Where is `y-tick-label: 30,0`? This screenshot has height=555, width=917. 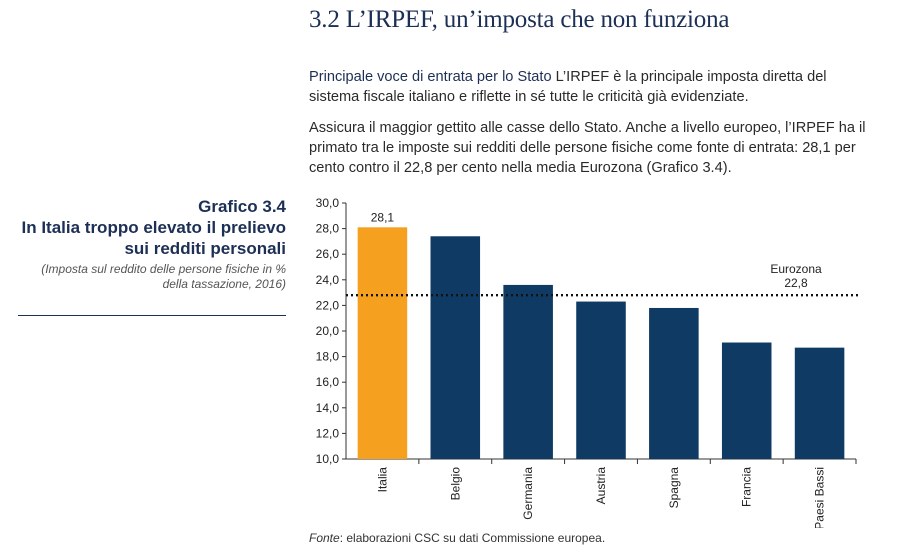
y-tick-label: 30,0 is located at coordinates (328, 203).